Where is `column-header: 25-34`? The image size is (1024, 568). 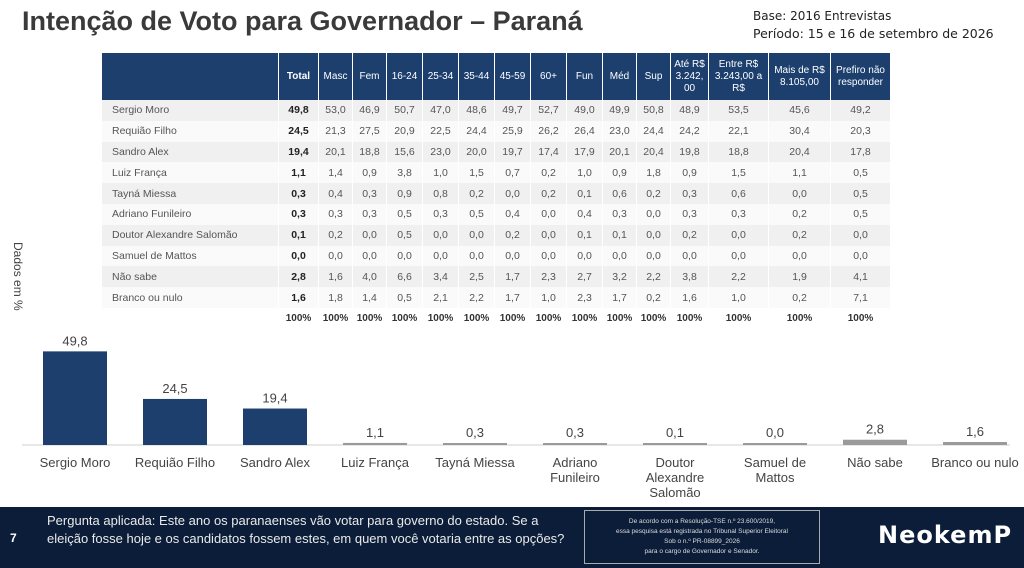 column-header: 25-34 is located at coordinates (440, 76).